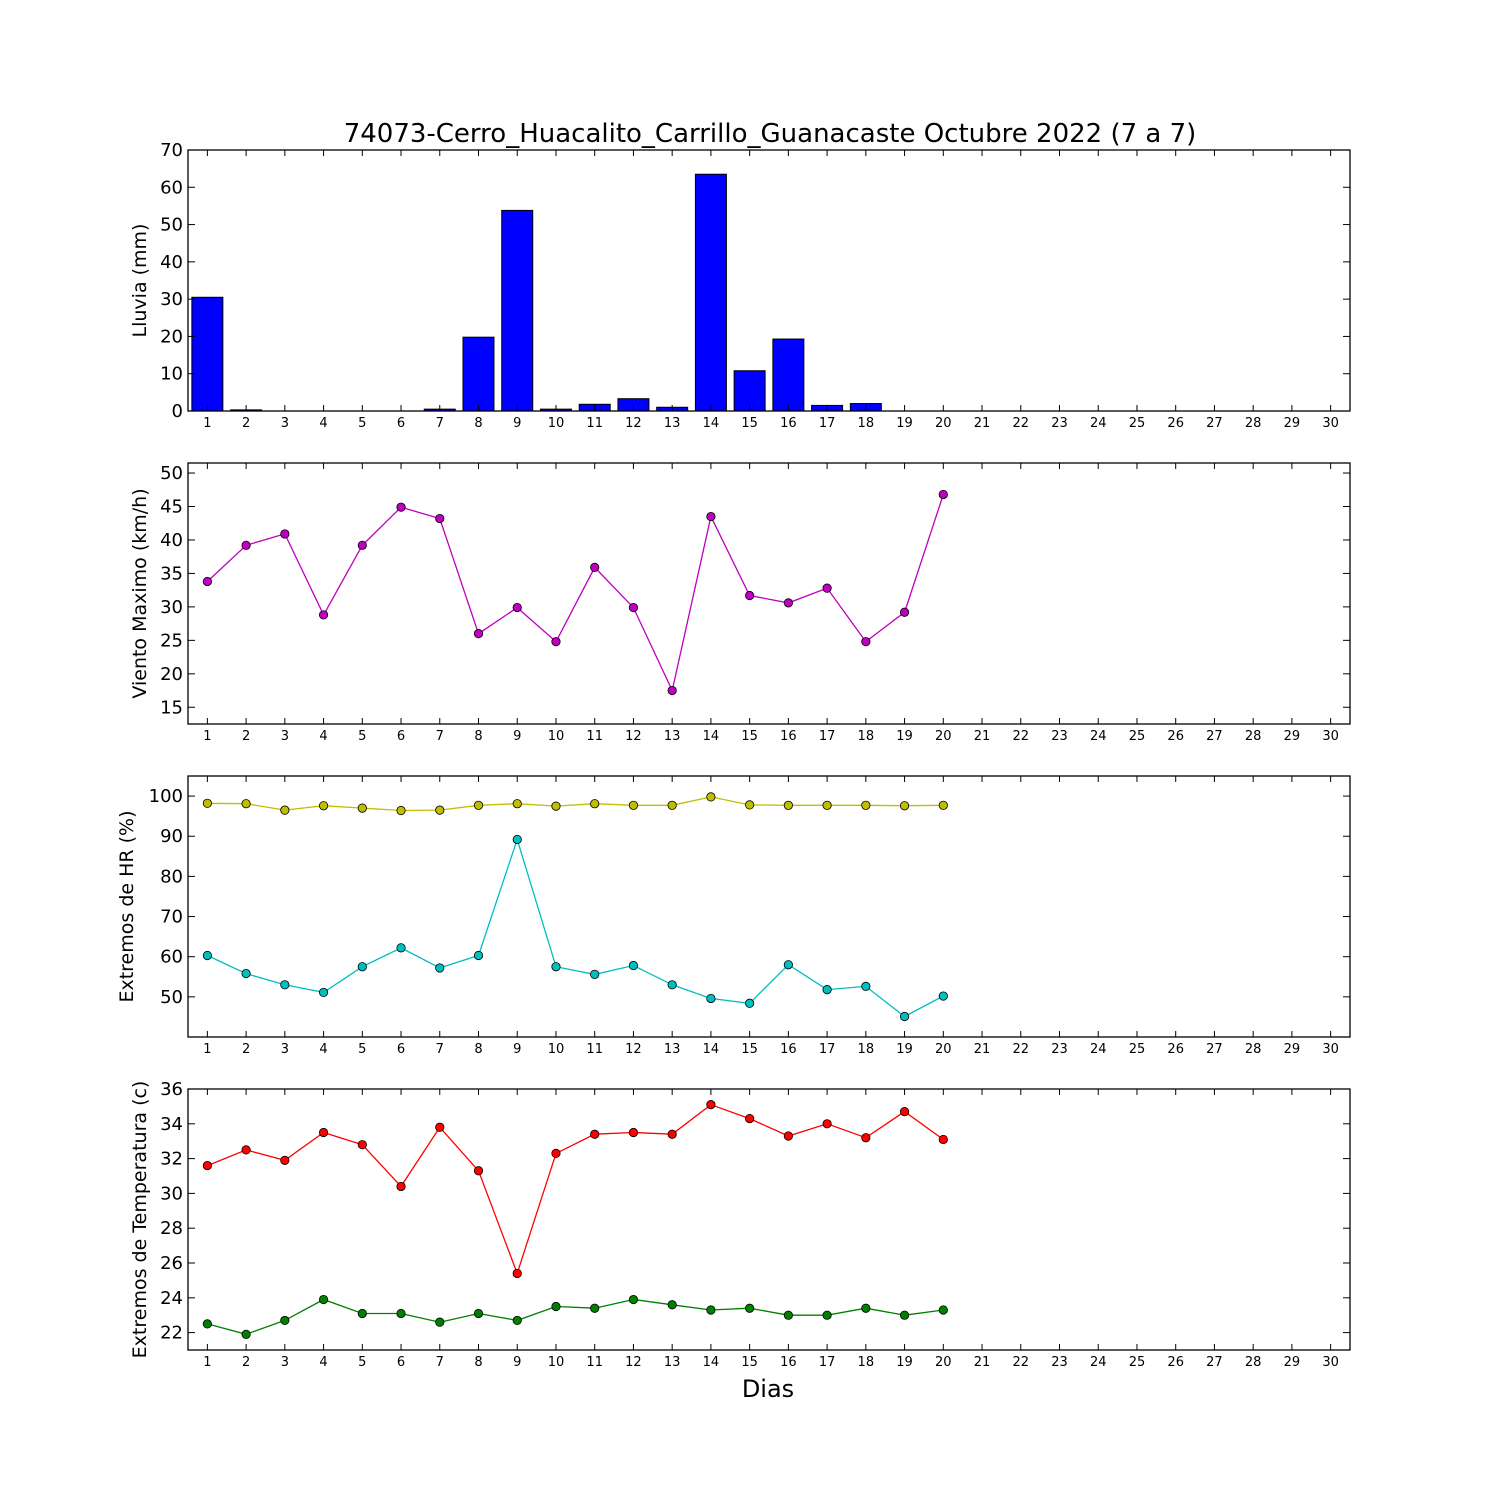 This screenshot has width=1500, height=1500. I want to click on x-tick-label: 20, so click(943, 1049).